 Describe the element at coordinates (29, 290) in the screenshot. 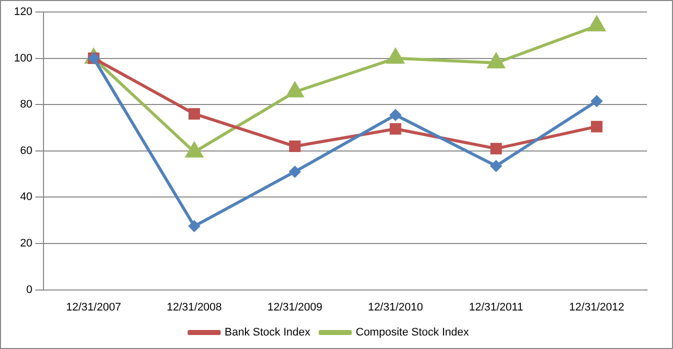

I see `y-tick-label: 0` at that location.